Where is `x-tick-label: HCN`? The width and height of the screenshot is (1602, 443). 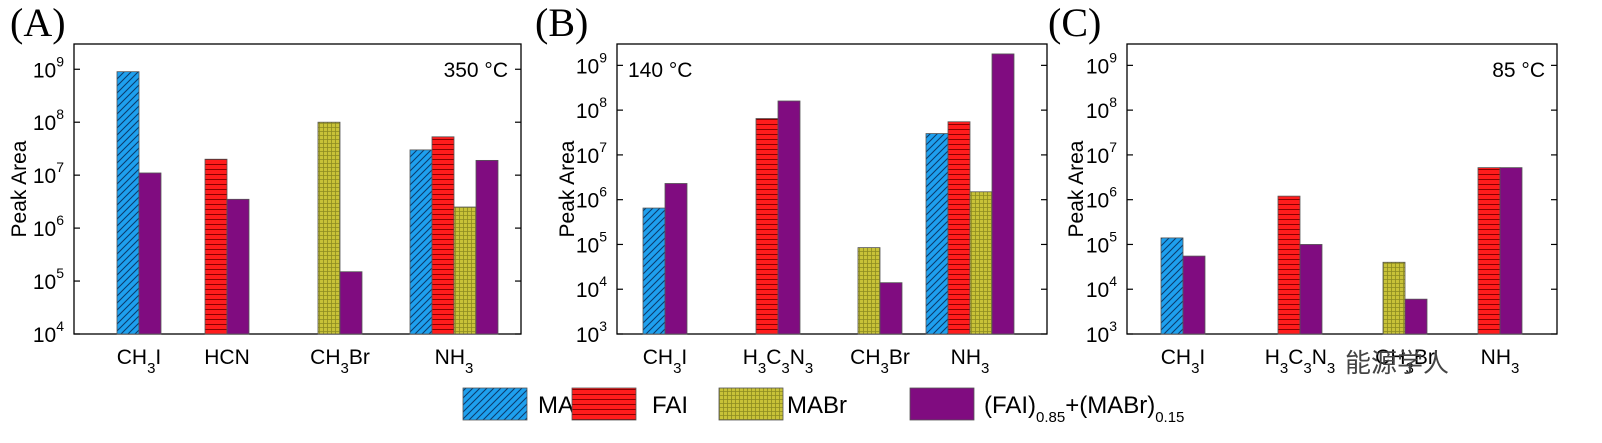
x-tick-label: HCN is located at coordinates (227, 357).